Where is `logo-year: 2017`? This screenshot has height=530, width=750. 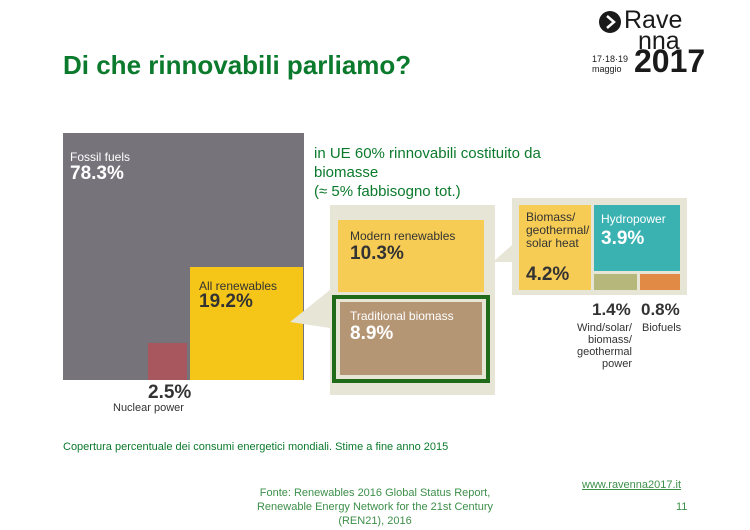
logo-year: 2017 is located at coordinates (670, 61).